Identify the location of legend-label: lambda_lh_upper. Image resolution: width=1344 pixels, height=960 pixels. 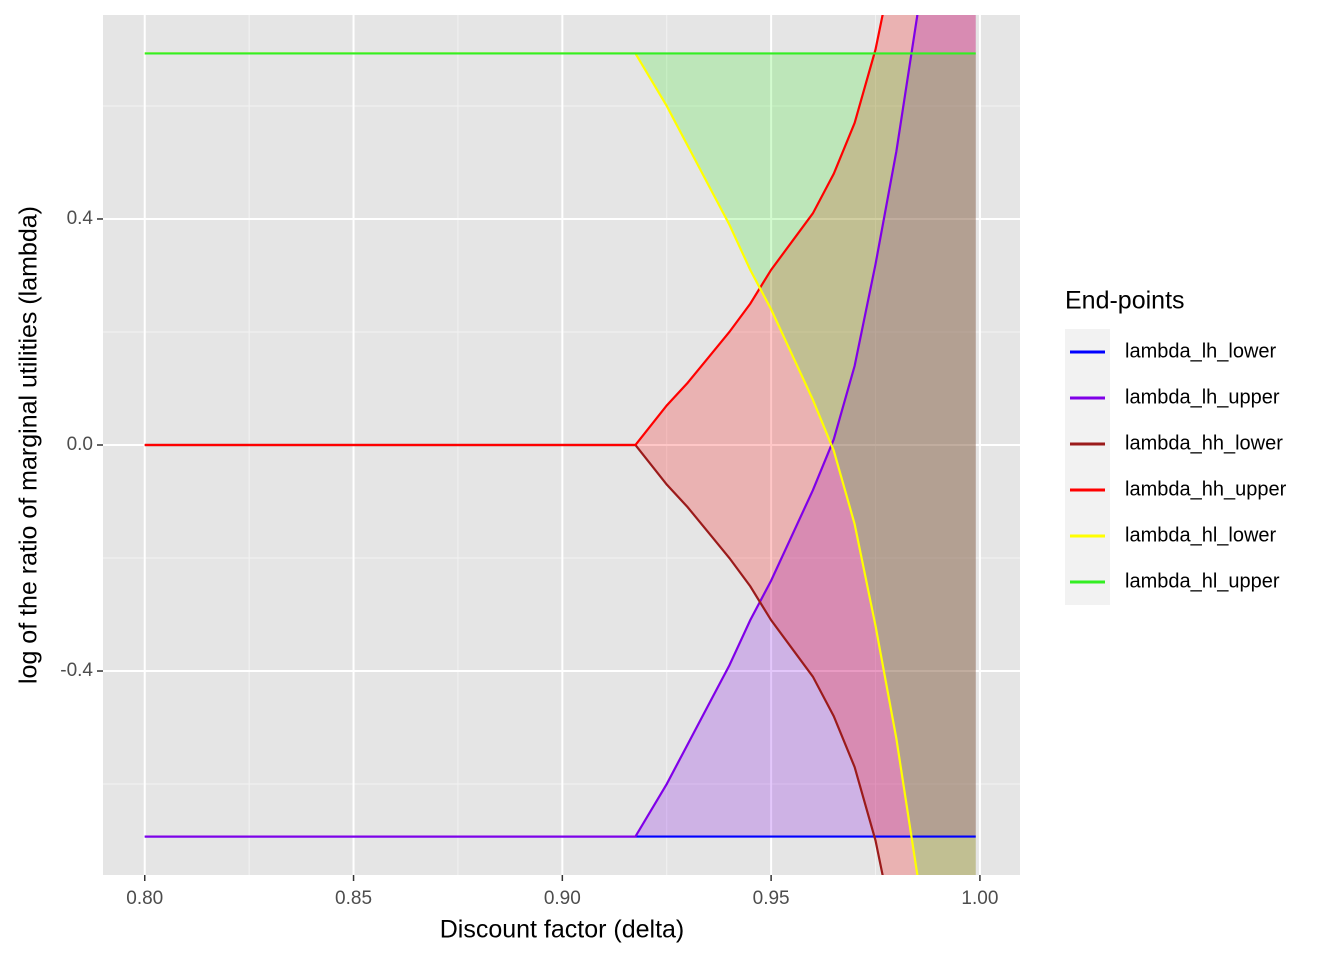
(1202, 397).